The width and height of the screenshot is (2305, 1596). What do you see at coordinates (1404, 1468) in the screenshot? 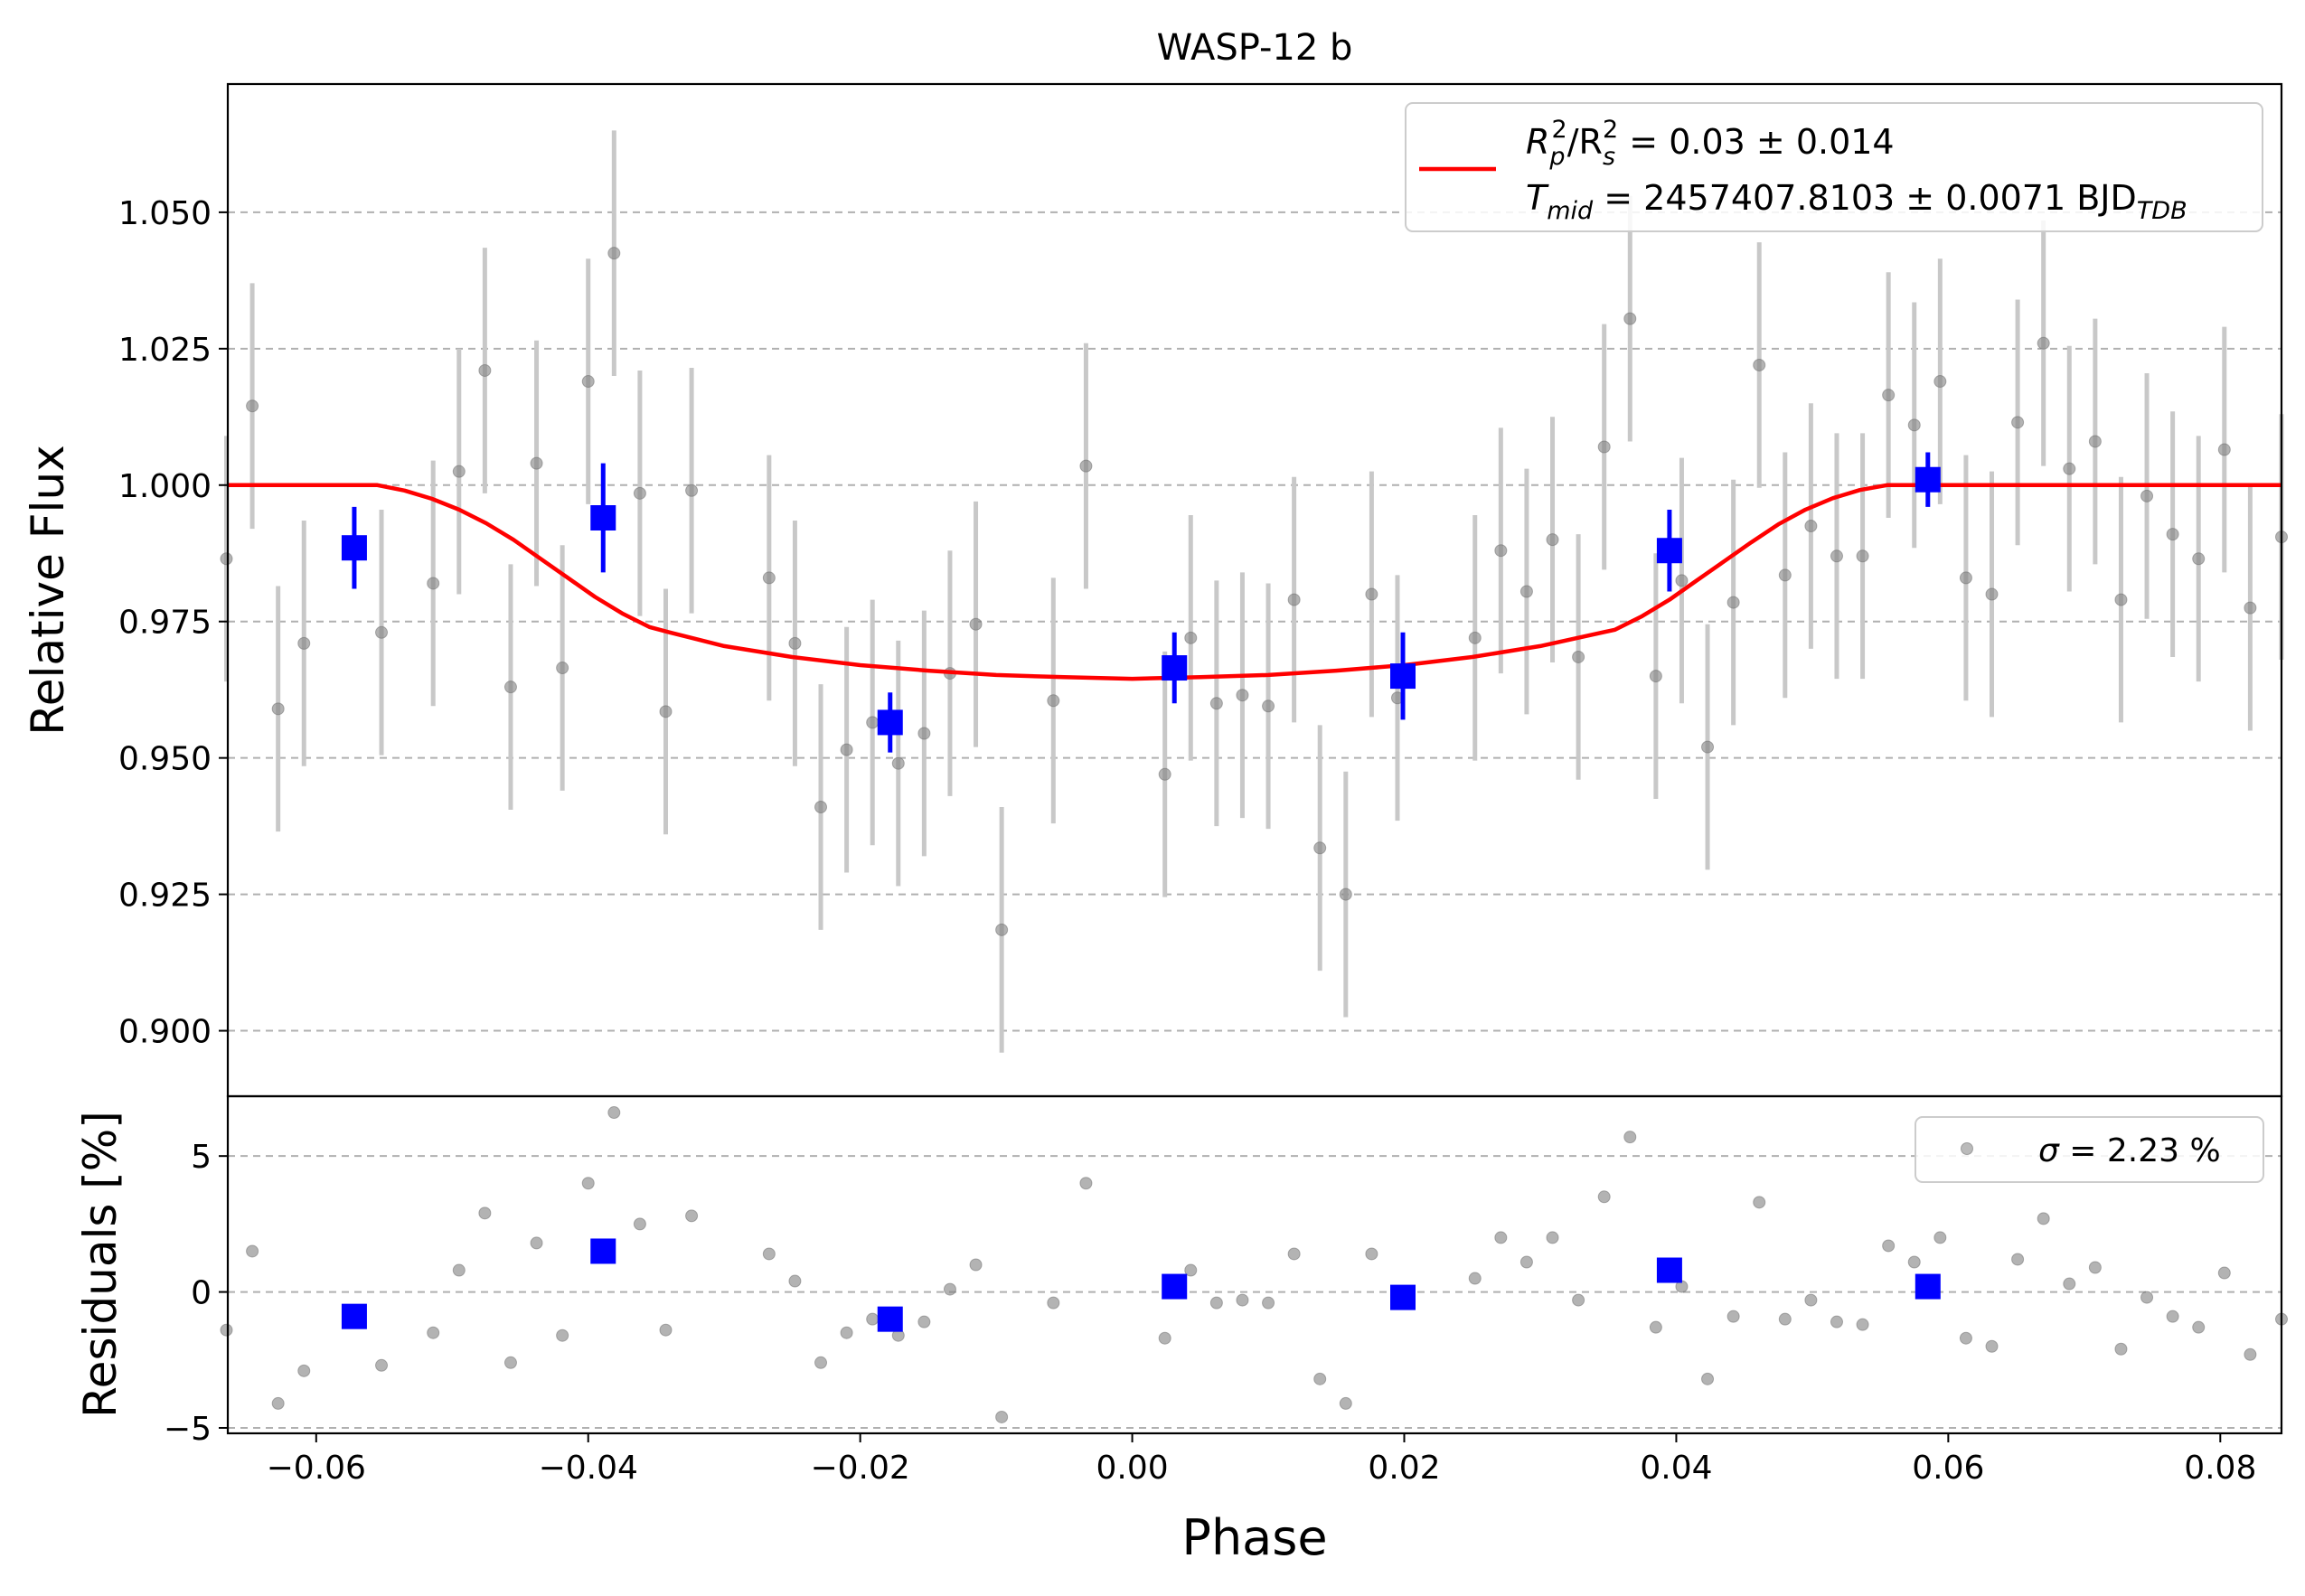
I see `x-tick-label: 0.02` at bounding box center [1404, 1468].